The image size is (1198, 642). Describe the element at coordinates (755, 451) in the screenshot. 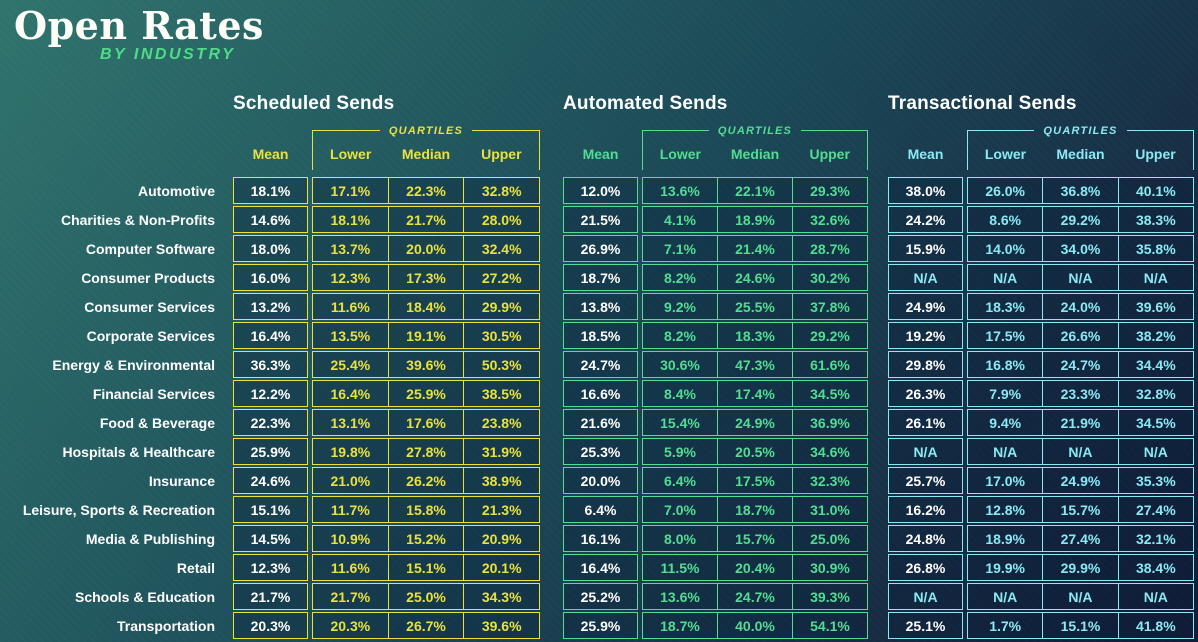

I see `quartile-cells: 5.9% 20.5% 34.6%` at that location.